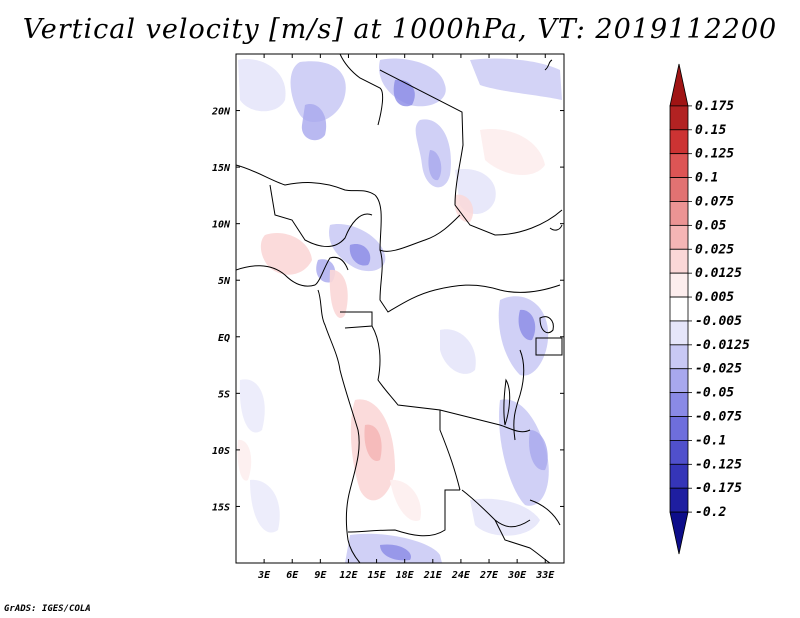 The height and width of the screenshot is (618, 800). Describe the element at coordinates (718, 464) in the screenshot. I see `colorbar-label: -0.125` at that location.